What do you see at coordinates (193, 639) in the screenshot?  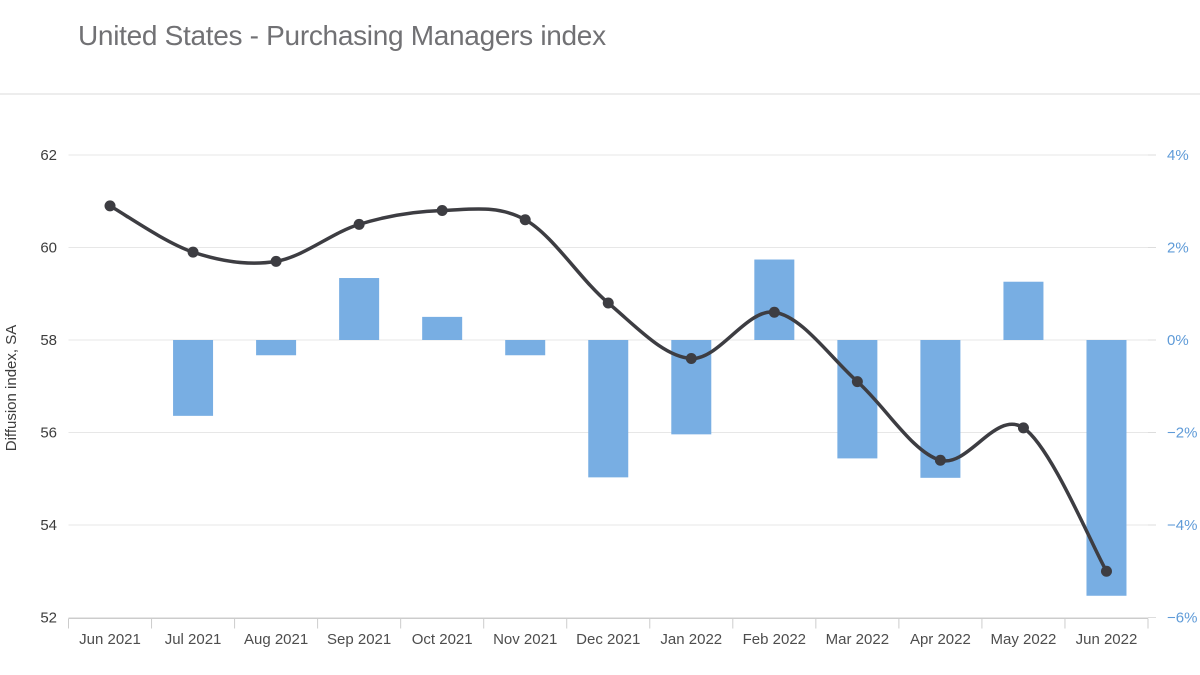 I see `x-axis-label-Jul-2021: Jul 2021` at bounding box center [193, 639].